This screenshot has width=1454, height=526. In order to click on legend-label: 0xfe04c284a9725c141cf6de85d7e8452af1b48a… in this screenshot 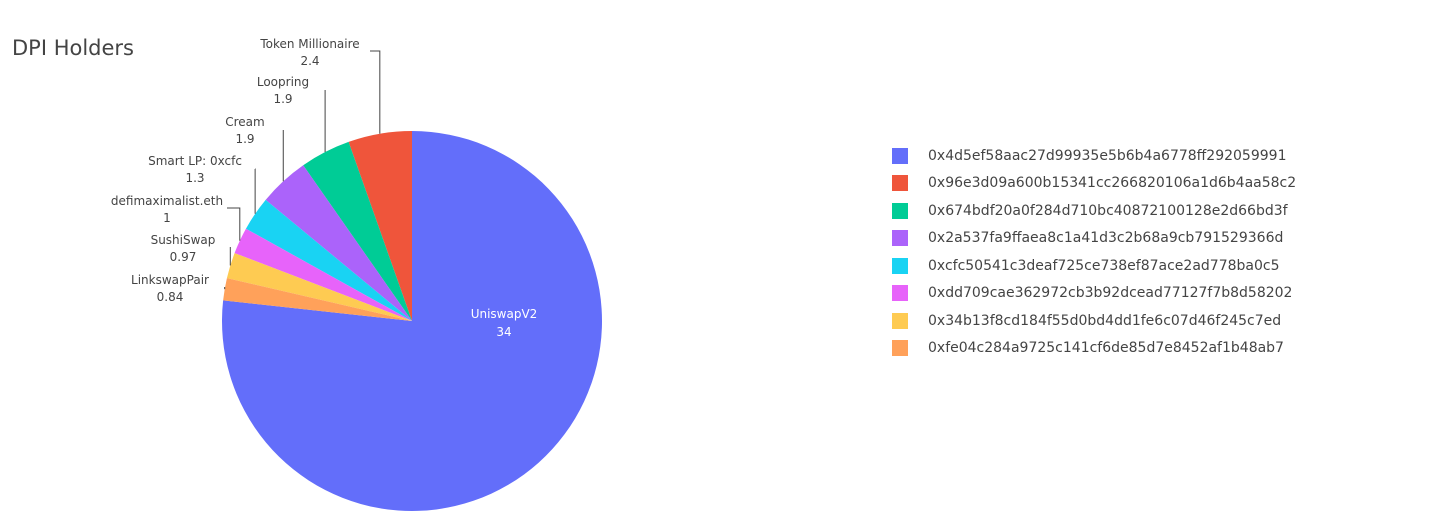, I will do `click(1106, 348)`.